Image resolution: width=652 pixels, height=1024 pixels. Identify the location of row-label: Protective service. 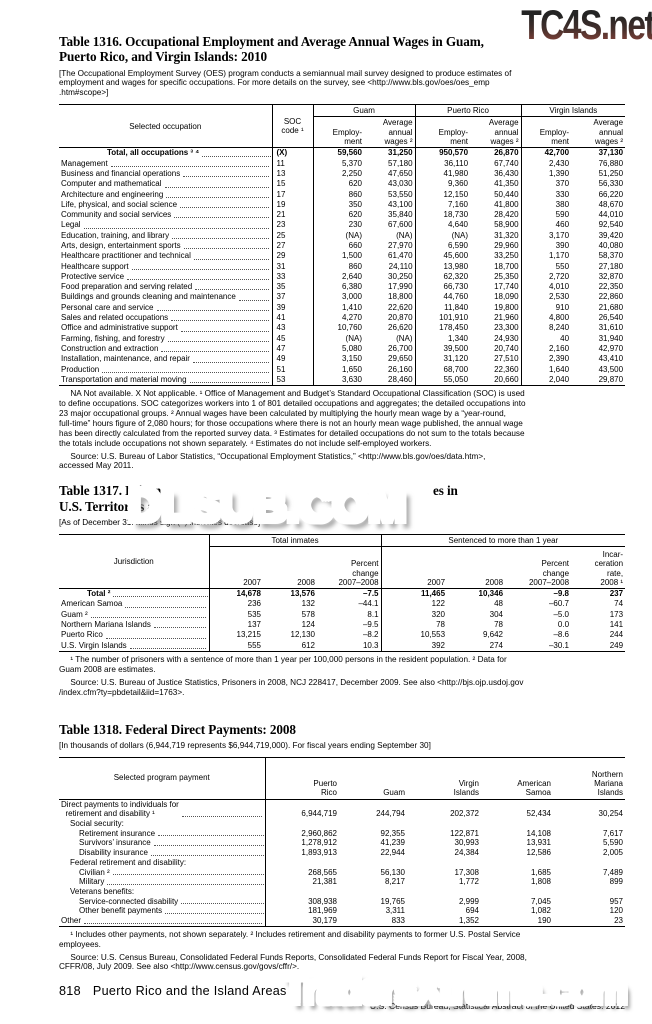
(93, 276).